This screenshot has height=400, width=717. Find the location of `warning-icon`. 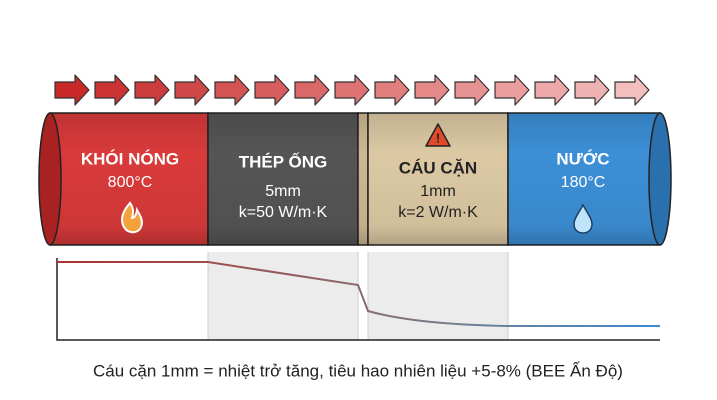

warning-icon is located at coordinates (438, 135).